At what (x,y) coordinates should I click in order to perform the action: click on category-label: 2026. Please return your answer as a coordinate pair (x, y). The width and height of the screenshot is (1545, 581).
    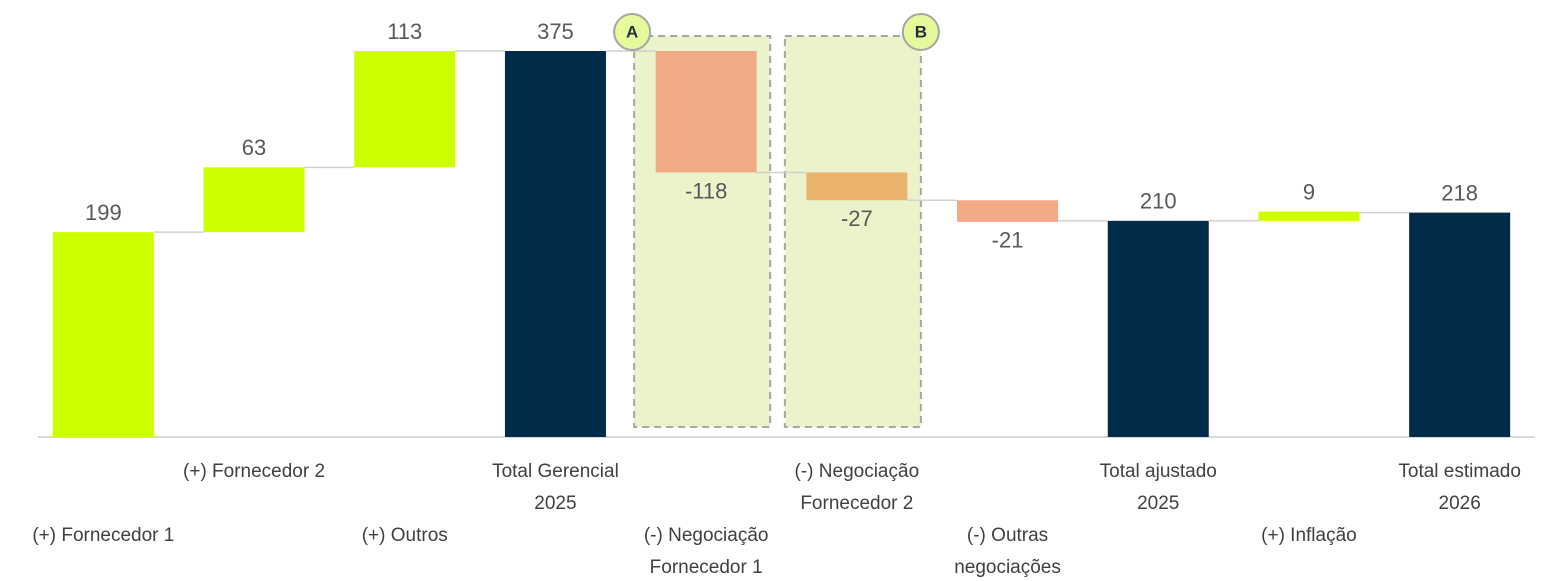
    Looking at the image, I should click on (1460, 503).